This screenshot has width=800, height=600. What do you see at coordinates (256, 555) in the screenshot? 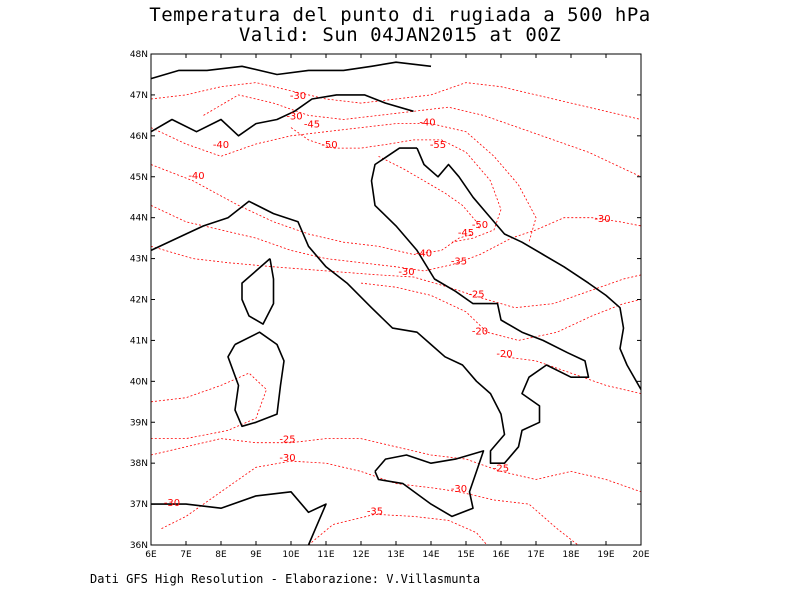
I see `lon-tick-label: 9E` at bounding box center [256, 555].